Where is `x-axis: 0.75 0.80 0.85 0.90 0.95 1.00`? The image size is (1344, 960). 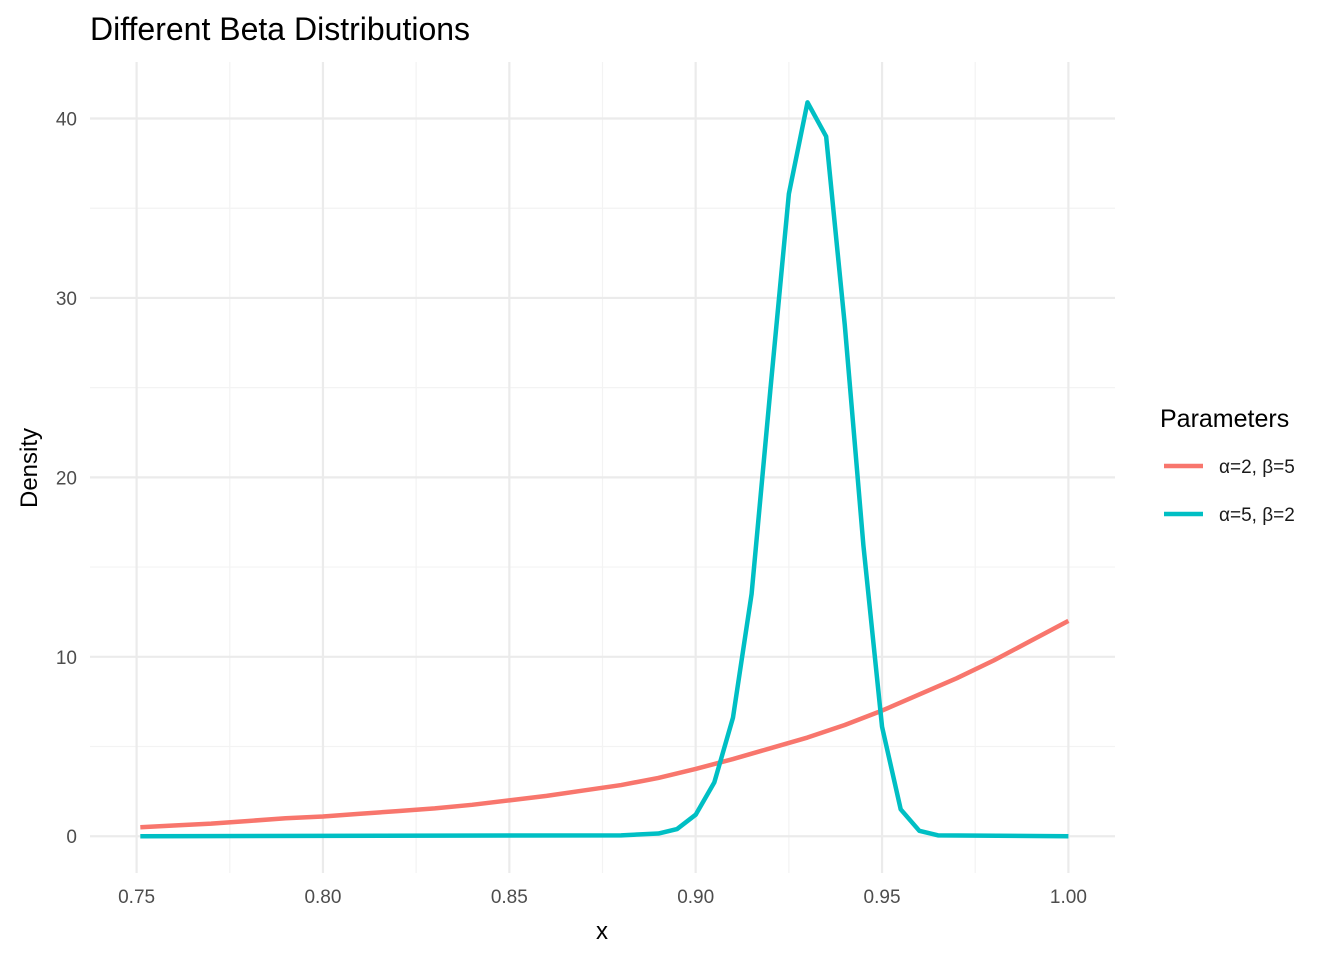 x-axis: 0.75 0.80 0.85 0.90 0.95 1.00 is located at coordinates (602, 897).